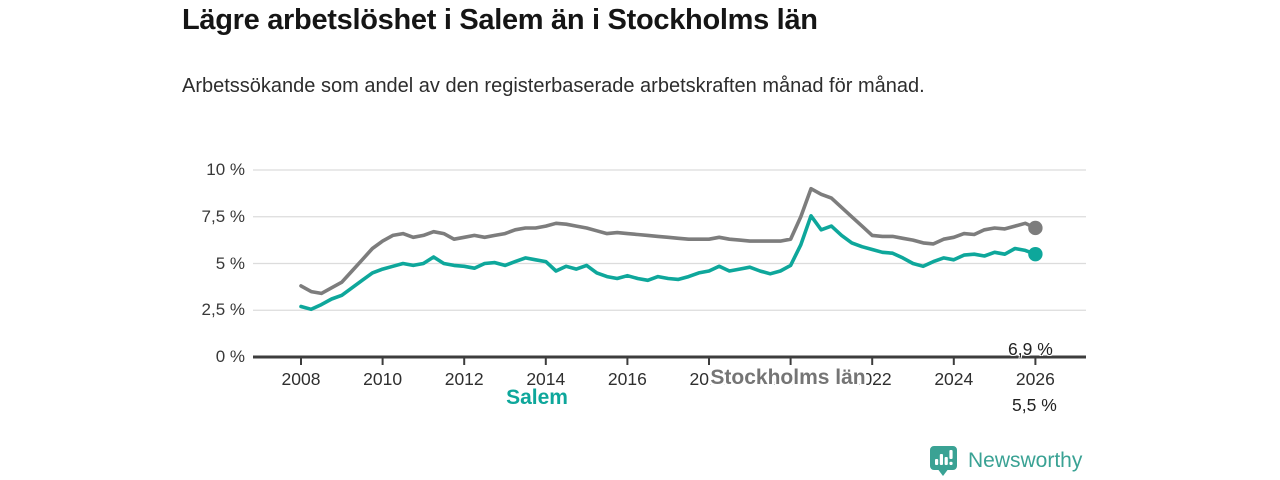 This screenshot has height=480, width=1280. Describe the element at coordinates (1025, 460) in the screenshot. I see `newsworthy-brand-text: Newsworthy` at that location.